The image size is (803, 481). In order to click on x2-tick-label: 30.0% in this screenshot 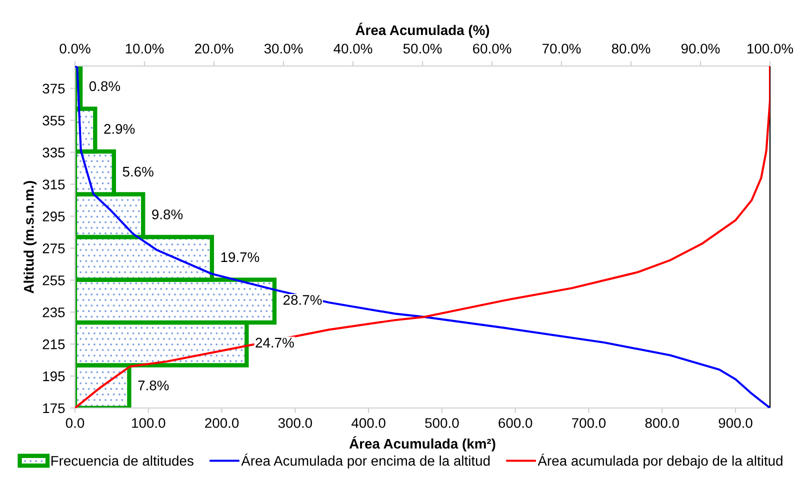, I will do `click(283, 49)`.